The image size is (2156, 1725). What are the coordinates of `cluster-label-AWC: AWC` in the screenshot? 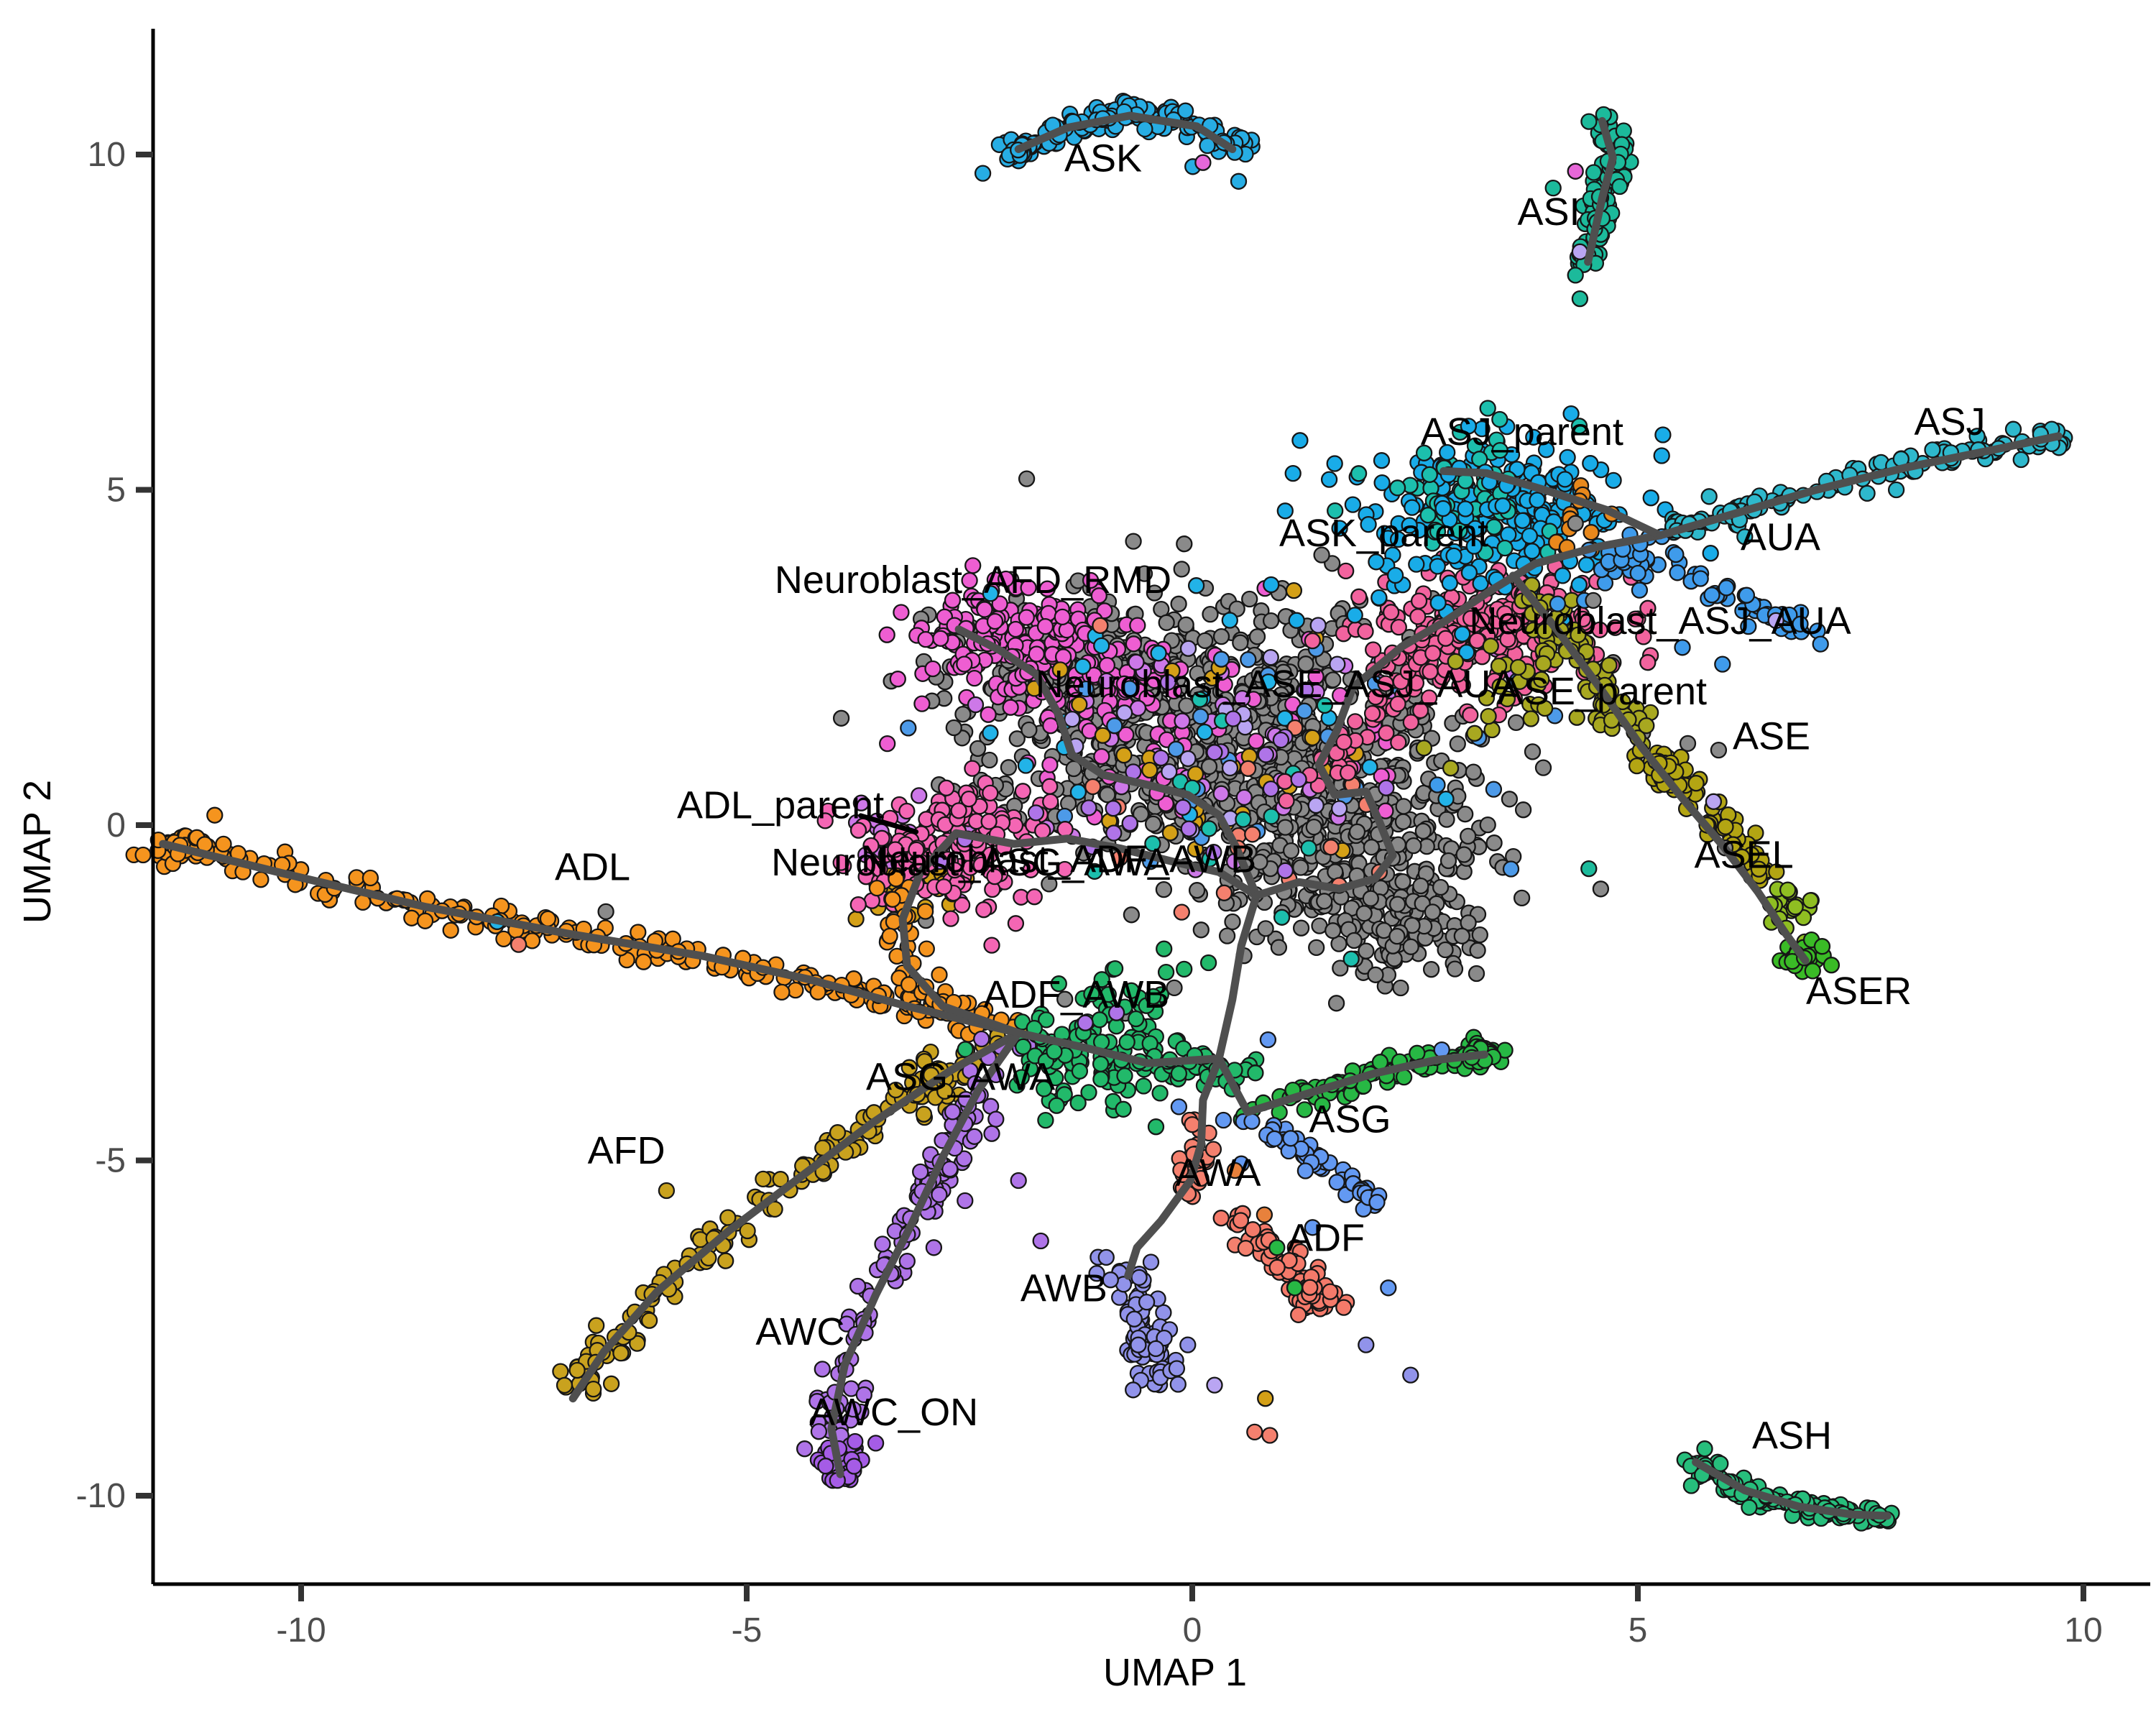 It's located at (799, 1331).